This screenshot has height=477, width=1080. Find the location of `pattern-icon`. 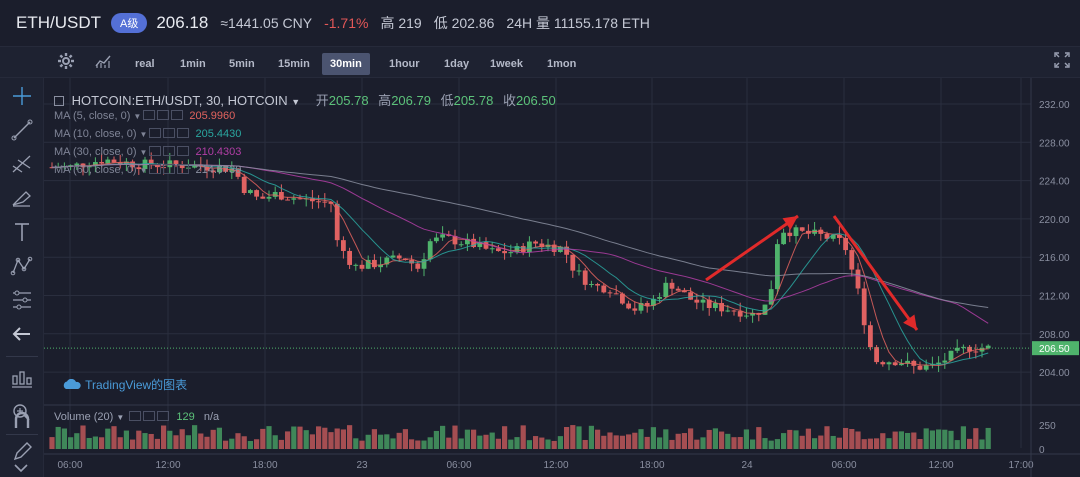

pattern-icon is located at coordinates (22, 266).